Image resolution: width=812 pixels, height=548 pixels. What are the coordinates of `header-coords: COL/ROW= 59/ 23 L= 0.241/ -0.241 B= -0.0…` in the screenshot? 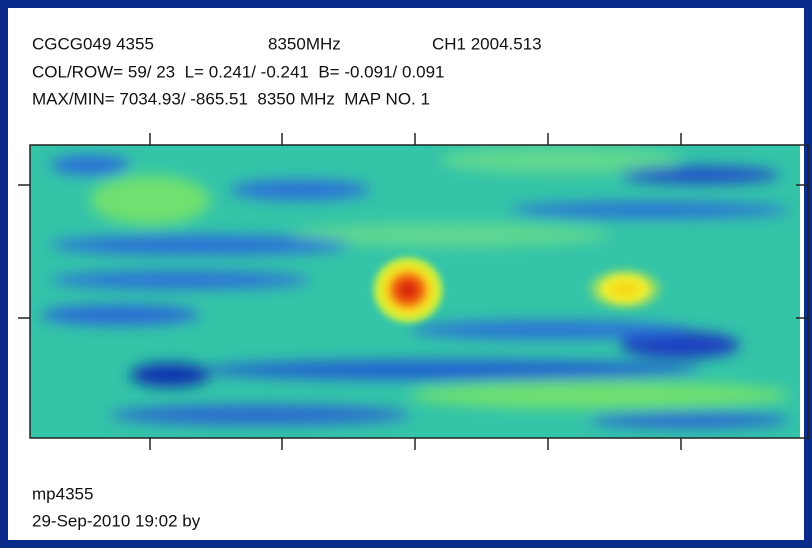 It's located at (238, 71).